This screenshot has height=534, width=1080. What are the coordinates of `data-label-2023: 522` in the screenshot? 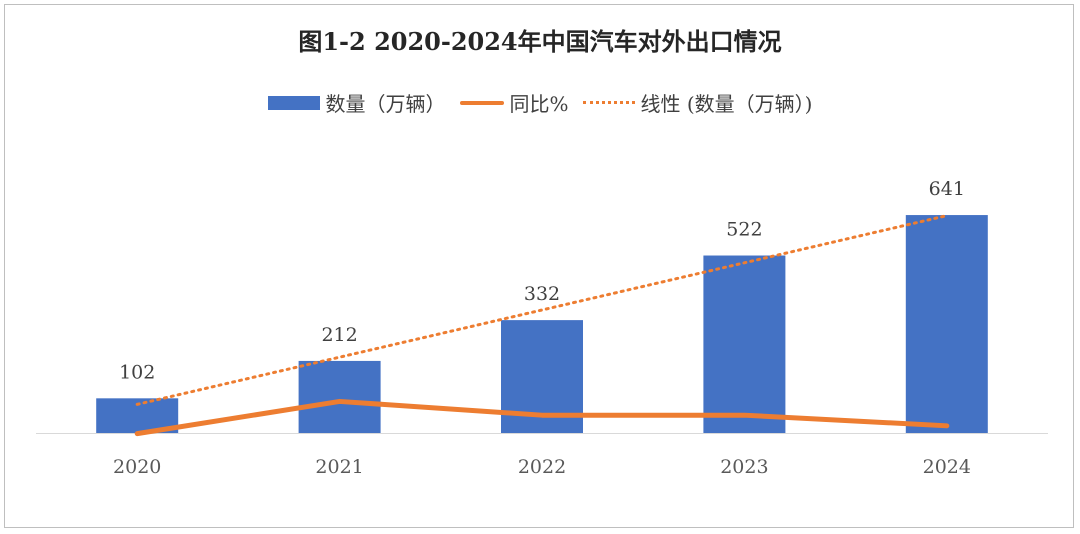 It's located at (744, 230).